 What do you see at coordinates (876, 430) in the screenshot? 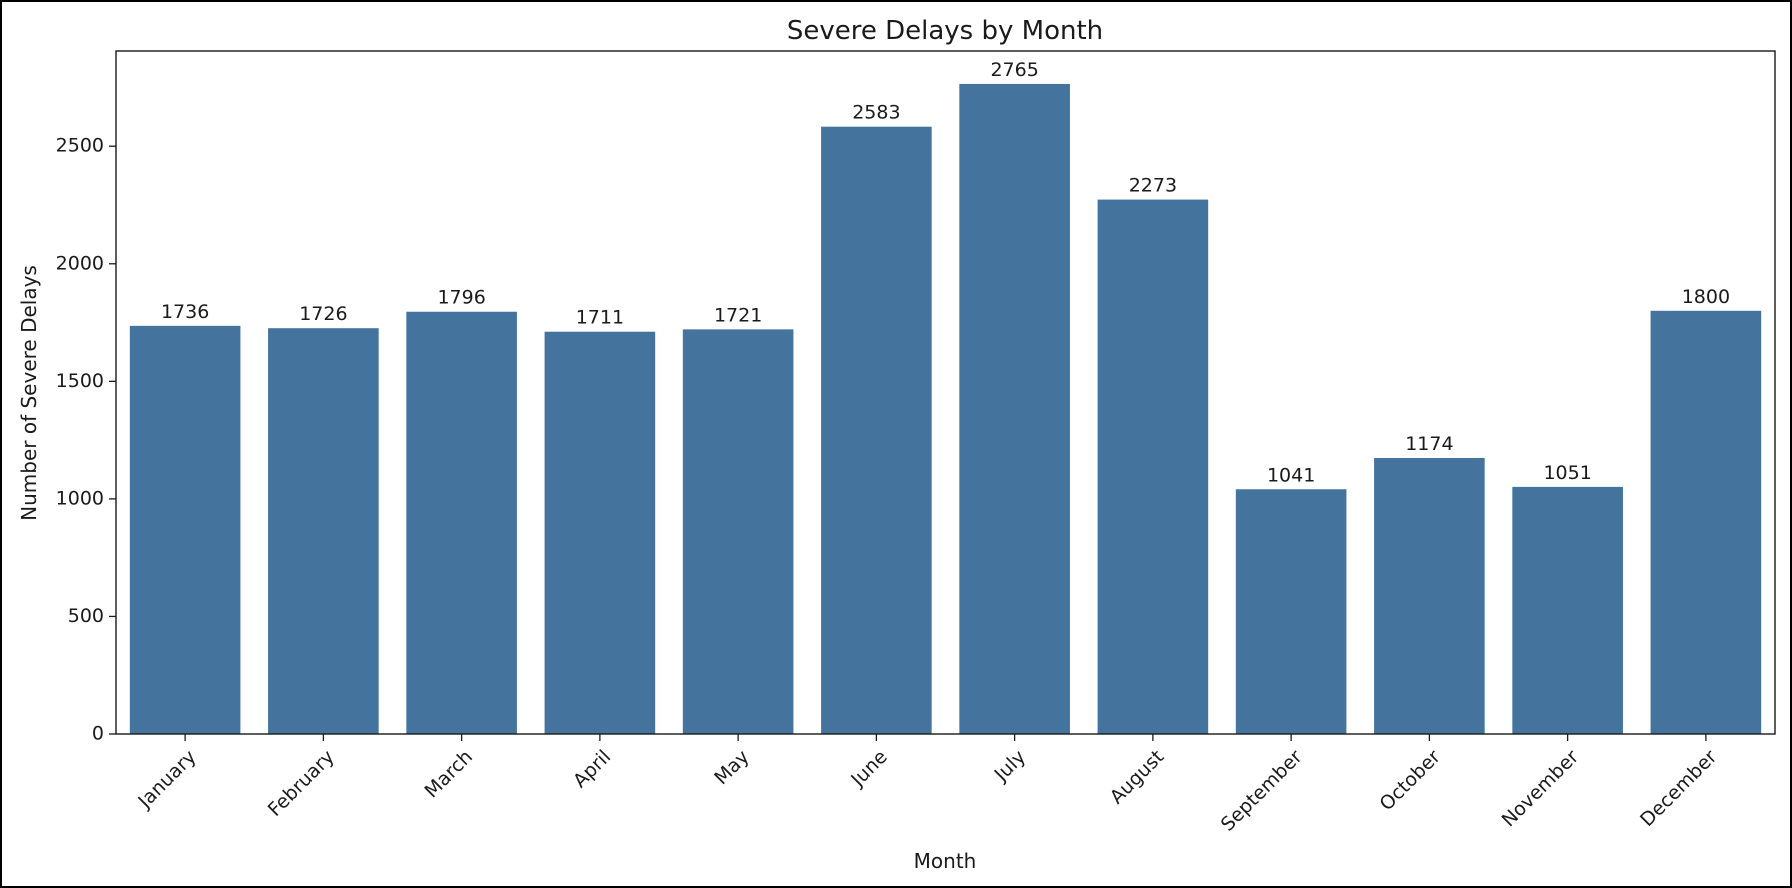
I see `bar-june` at bounding box center [876, 430].